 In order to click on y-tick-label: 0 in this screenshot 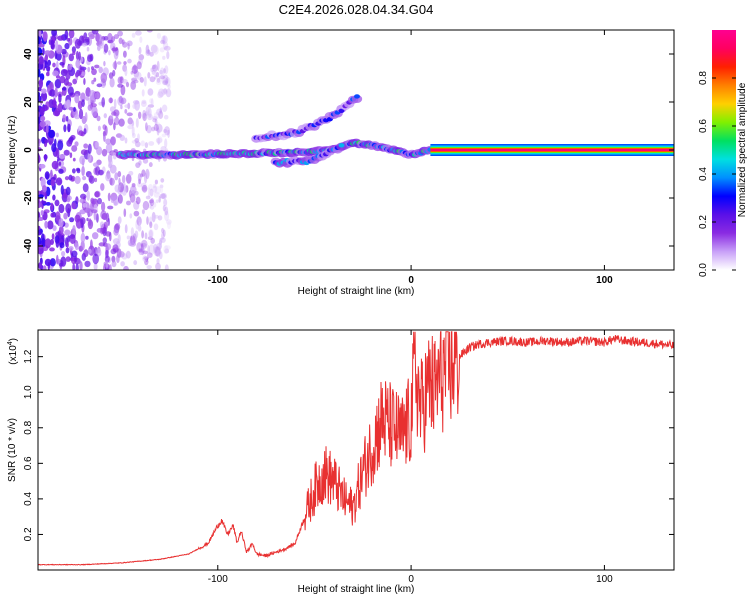, I will do `click(28, 150)`.